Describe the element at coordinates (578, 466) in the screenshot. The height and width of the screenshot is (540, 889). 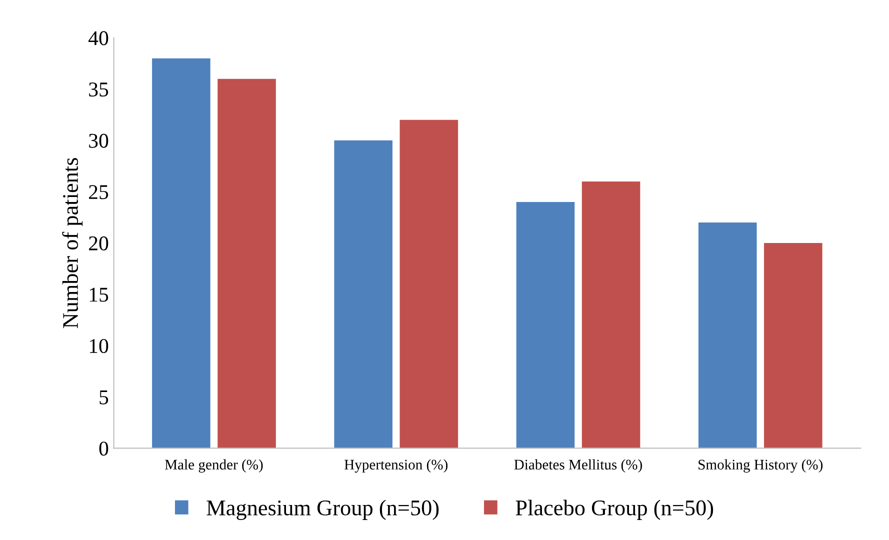
I see `x-tick-label: Diabetes Mellitus (%)` at that location.